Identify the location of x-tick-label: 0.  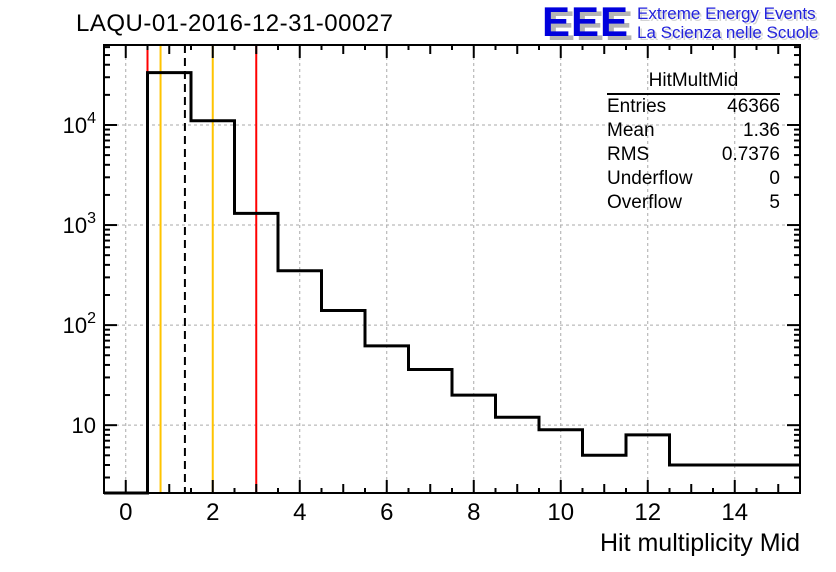
(125, 512).